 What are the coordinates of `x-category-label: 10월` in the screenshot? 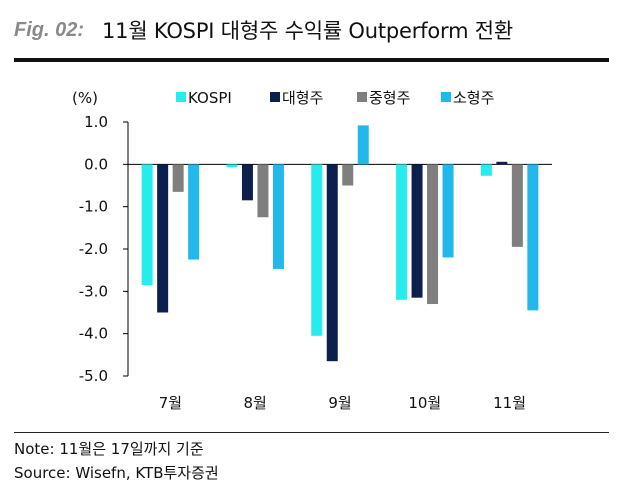 It's located at (424, 403).